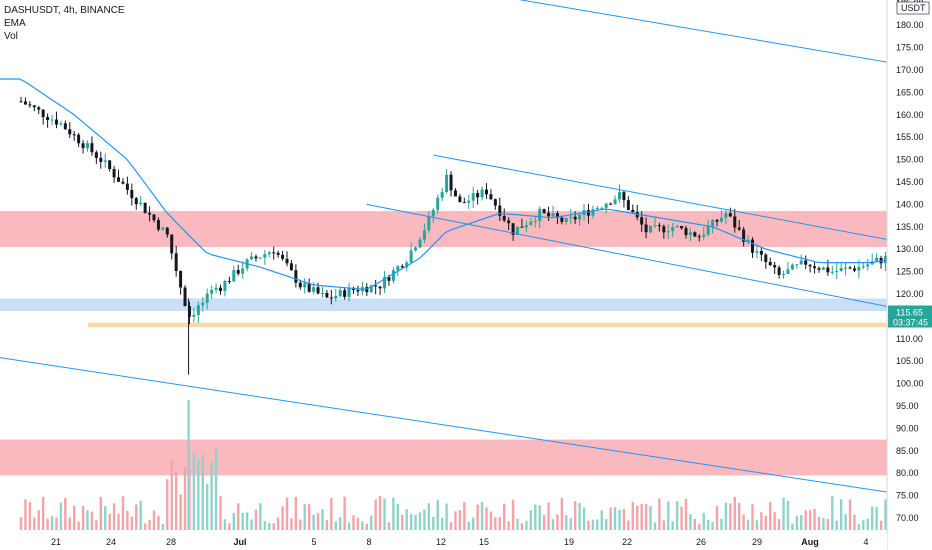 Image resolution: width=932 pixels, height=550 pixels. I want to click on x-tick-label: 24, so click(111, 542).